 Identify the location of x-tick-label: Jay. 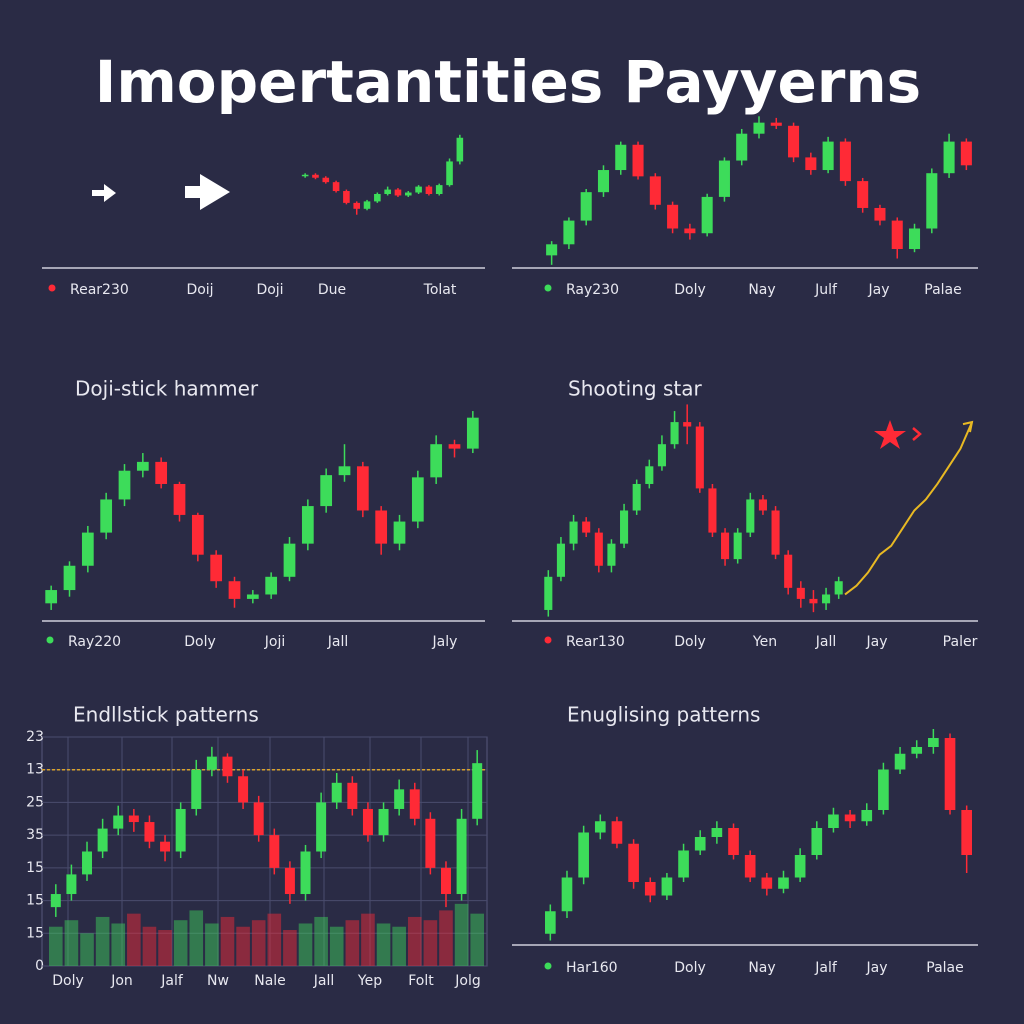
(877, 968).